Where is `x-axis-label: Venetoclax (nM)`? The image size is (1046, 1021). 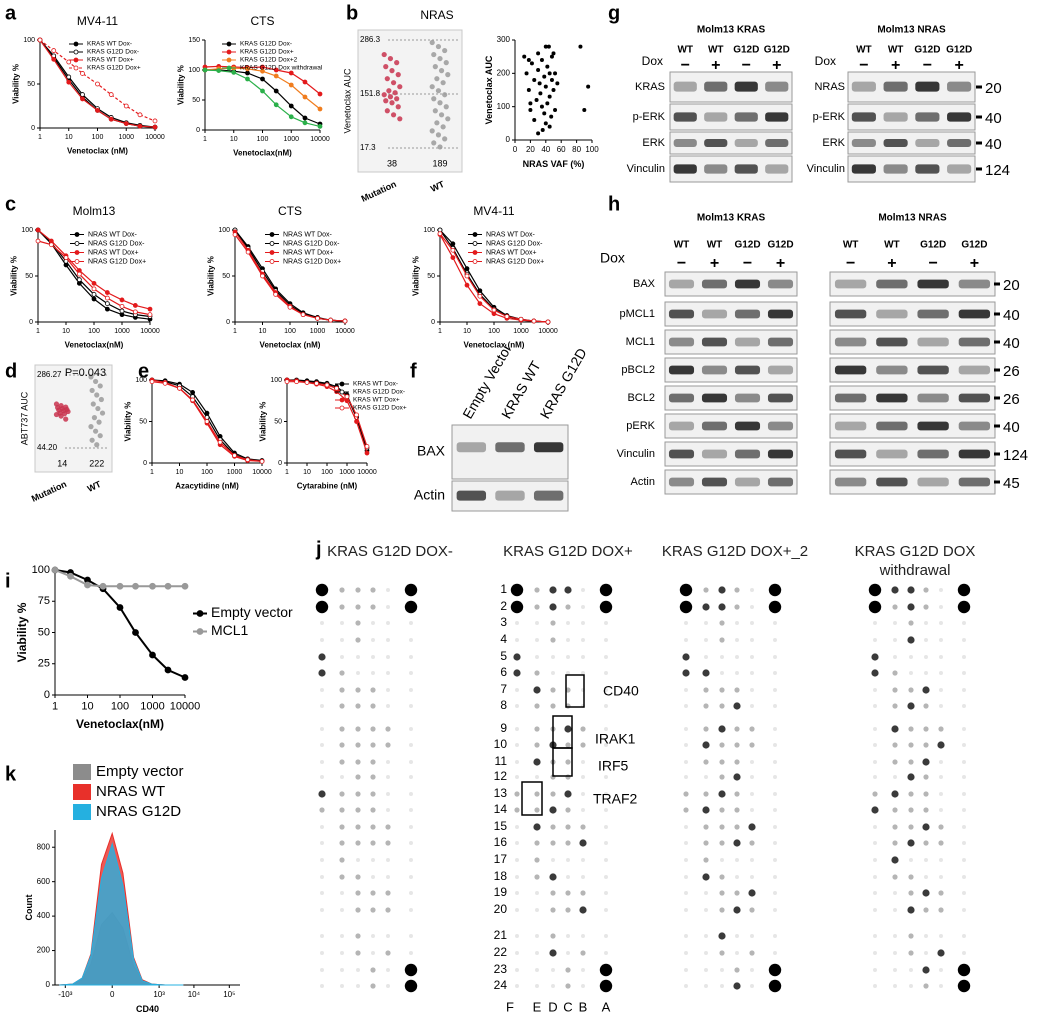 x-axis-label: Venetoclax (nM) is located at coordinates (97, 150).